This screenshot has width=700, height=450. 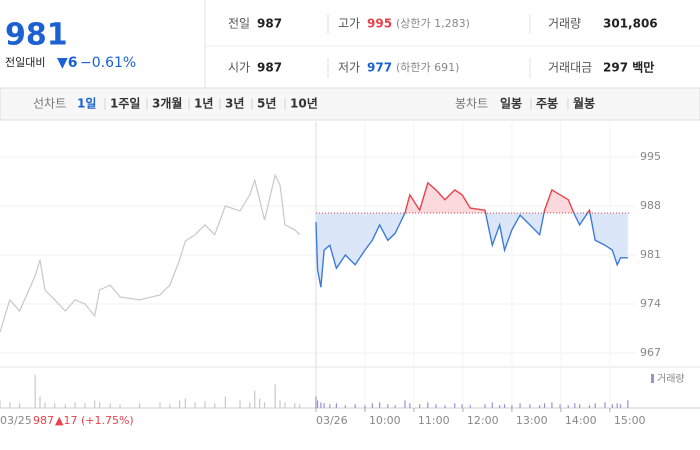 What do you see at coordinates (584, 103) in the screenshot?
I see `tab: 월봉` at bounding box center [584, 103].